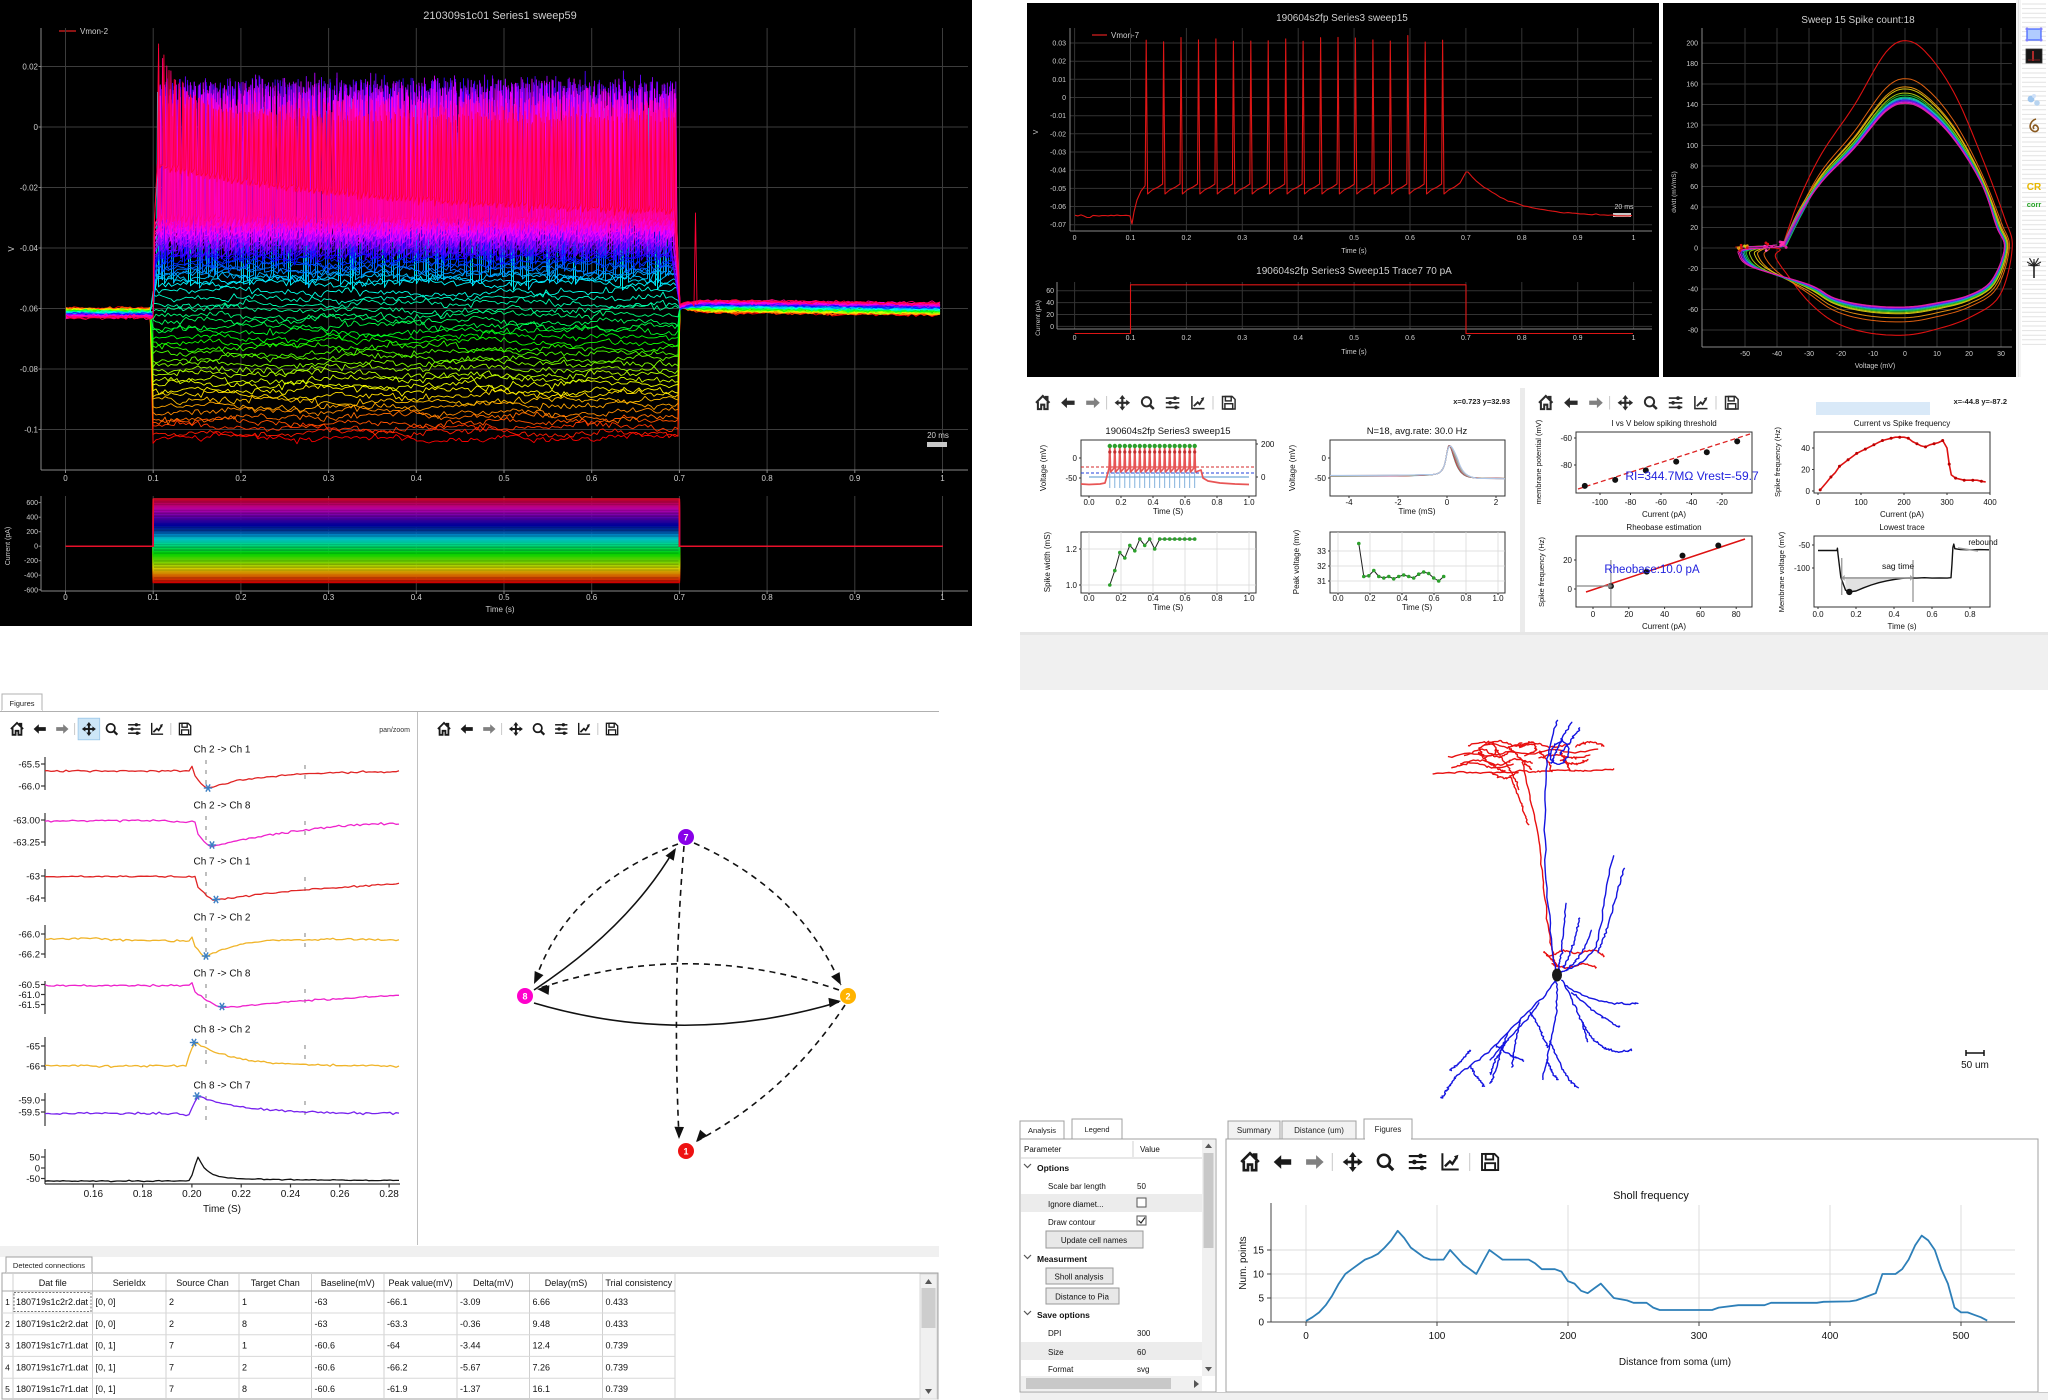 The height and width of the screenshot is (1400, 2048). What do you see at coordinates (2001, 354) in the screenshot?
I see `svg-text: 30` at bounding box center [2001, 354].